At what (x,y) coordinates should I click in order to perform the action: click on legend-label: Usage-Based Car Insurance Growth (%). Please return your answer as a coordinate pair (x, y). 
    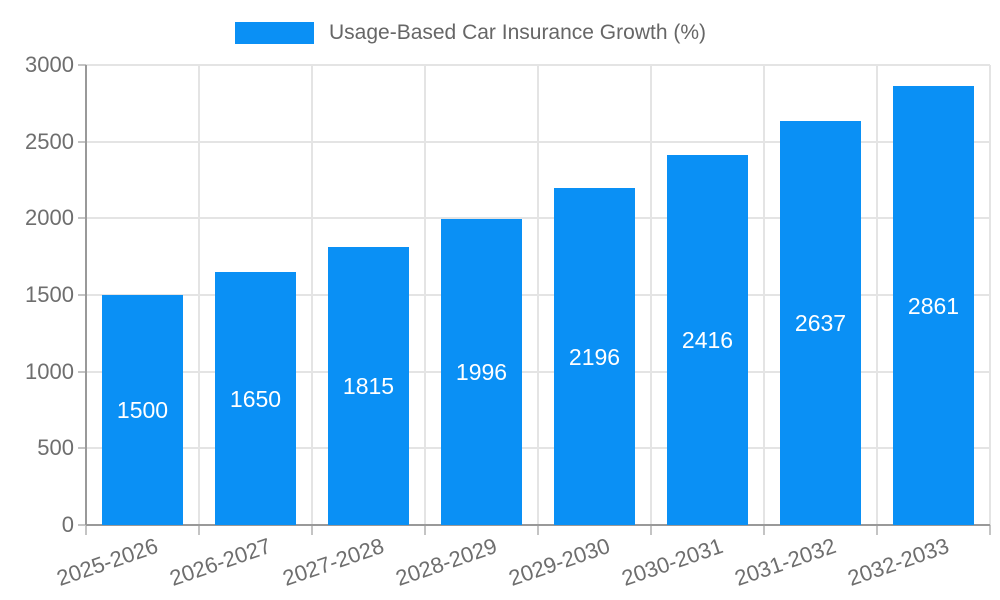
    Looking at the image, I should click on (517, 32).